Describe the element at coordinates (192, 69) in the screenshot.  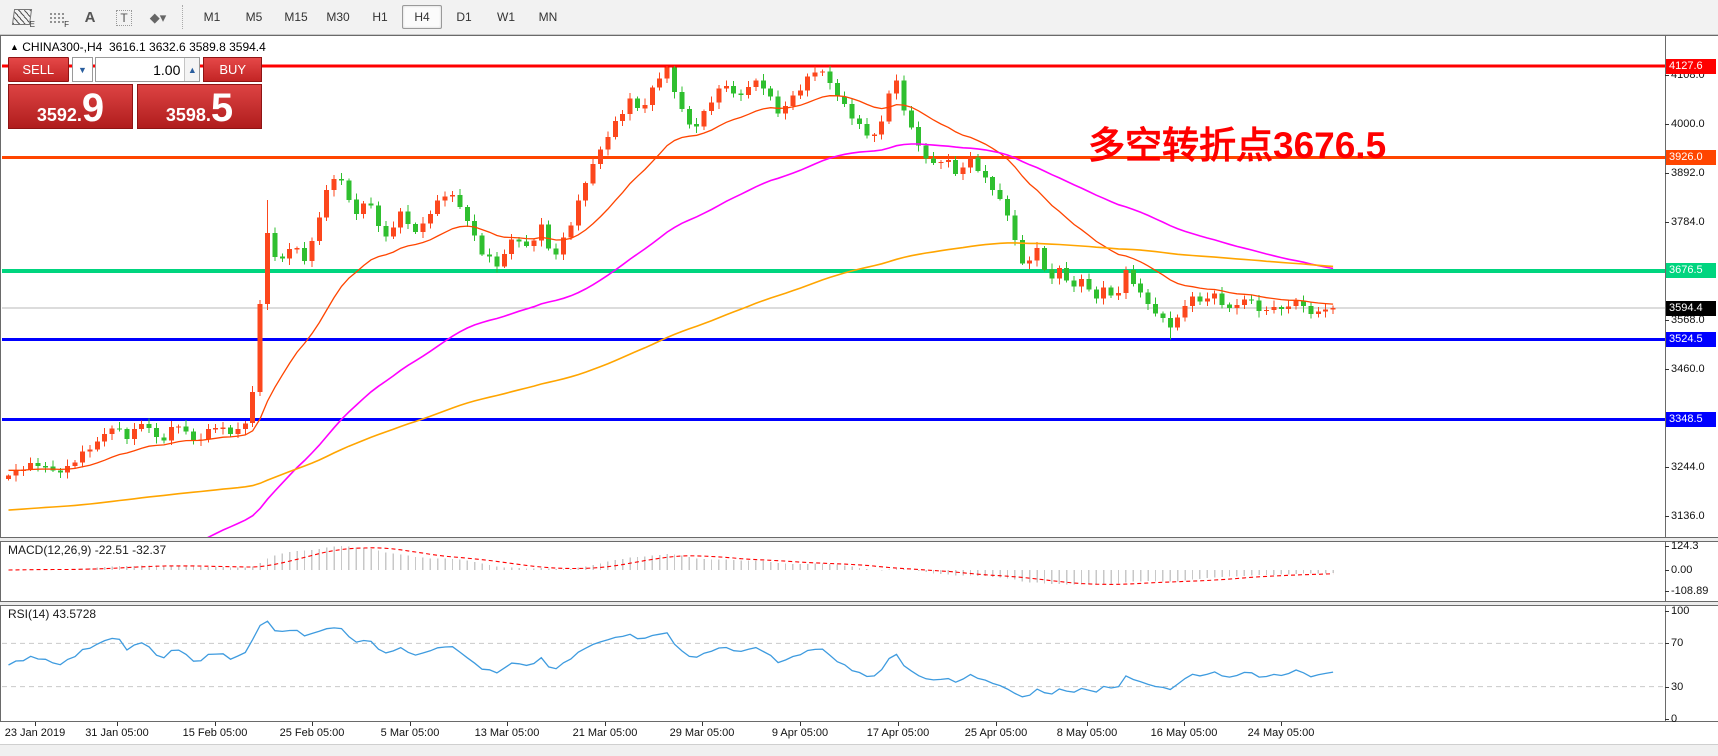
I see `volume-step-up-button: ▲` at that location.